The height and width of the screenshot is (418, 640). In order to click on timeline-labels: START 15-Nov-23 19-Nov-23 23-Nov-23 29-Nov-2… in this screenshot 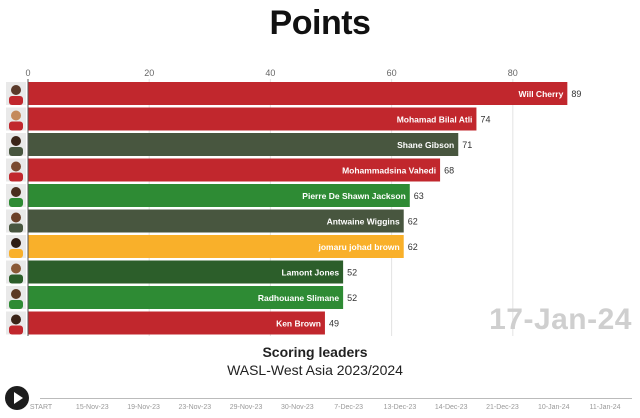, I will do `click(320, 410)`.